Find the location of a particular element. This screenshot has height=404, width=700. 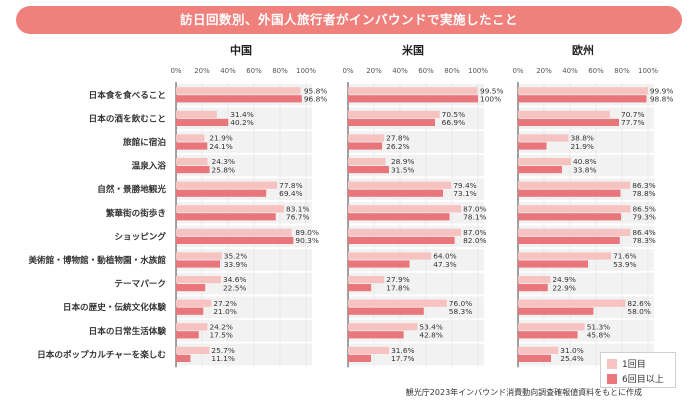

value-label-cn-first-5: 83.1% is located at coordinates (297, 208).